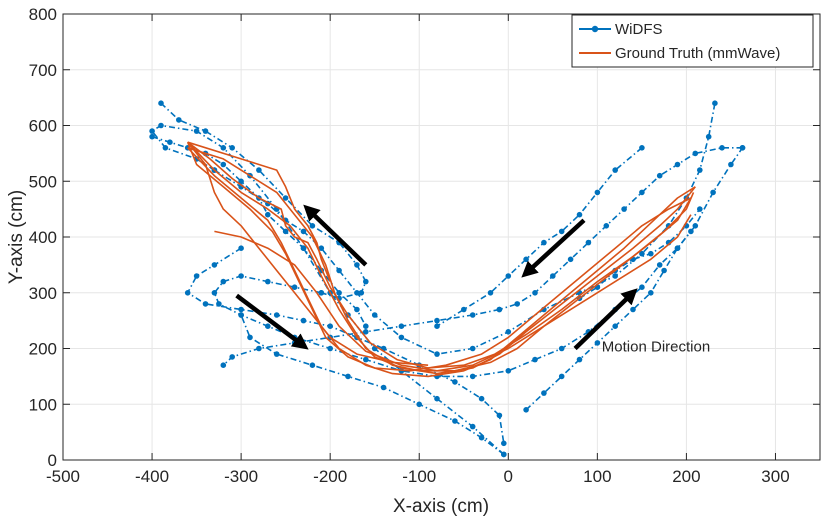  Describe the element at coordinates (43, 126) in the screenshot. I see `y-tick-label: 600` at that location.